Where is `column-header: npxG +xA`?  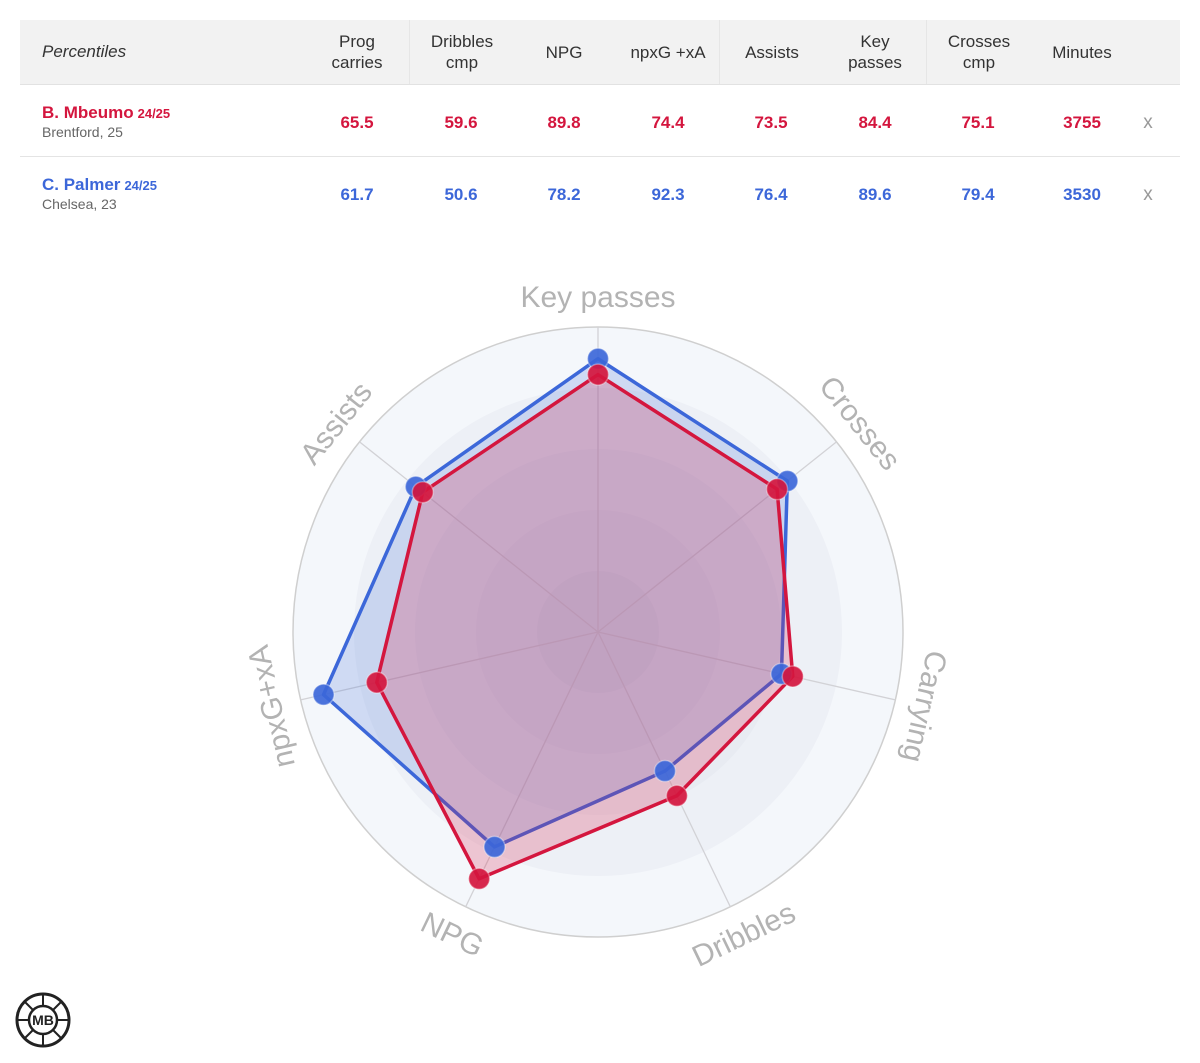
column-header: npxG +xA is located at coordinates (668, 52).